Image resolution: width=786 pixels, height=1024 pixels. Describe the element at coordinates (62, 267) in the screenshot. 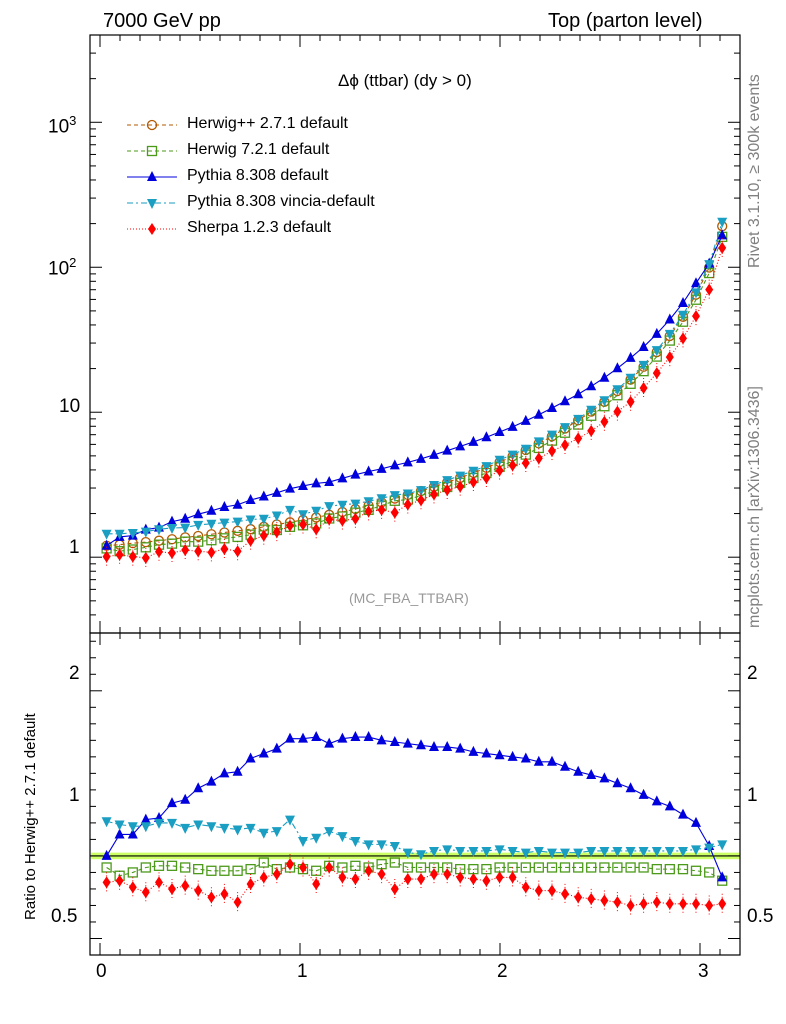

I see `main-y-tick-100: 102` at that location.